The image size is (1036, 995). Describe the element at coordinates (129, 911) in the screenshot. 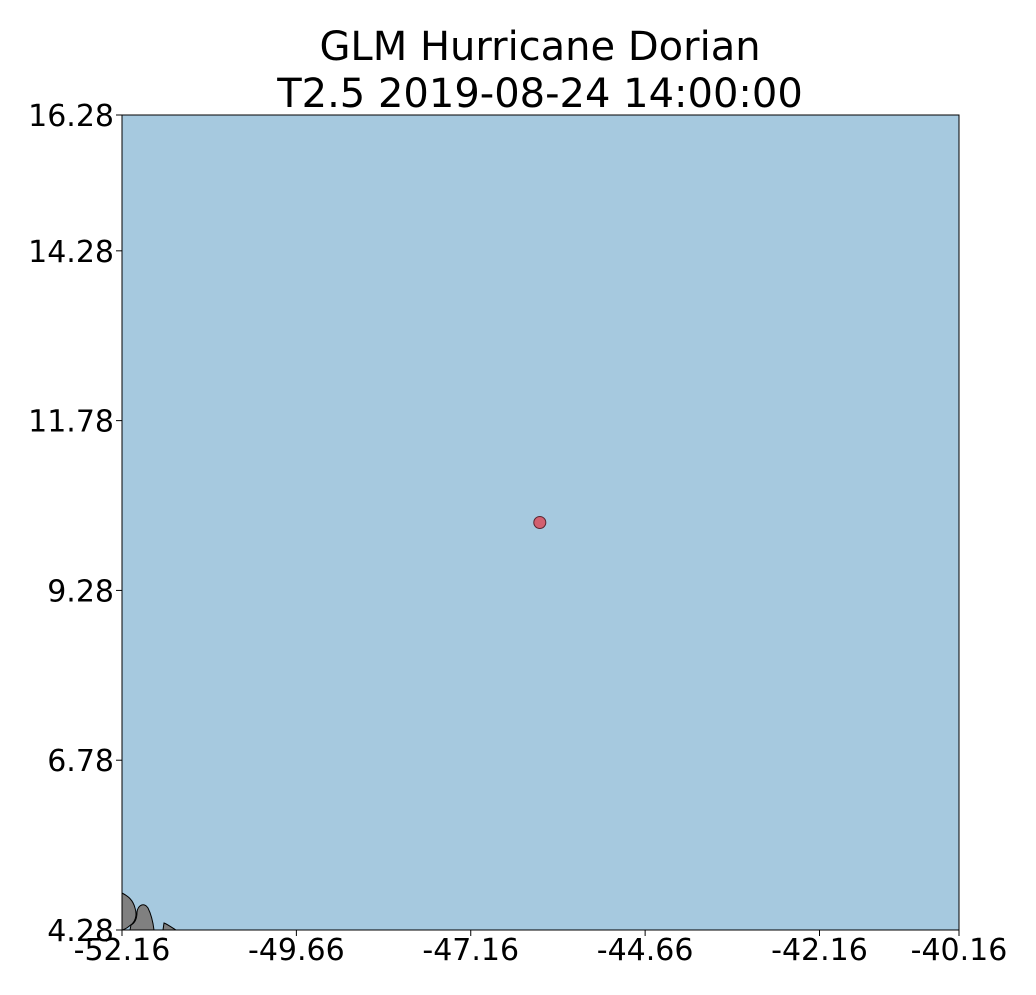

I see `coastline-landmass-left` at that location.